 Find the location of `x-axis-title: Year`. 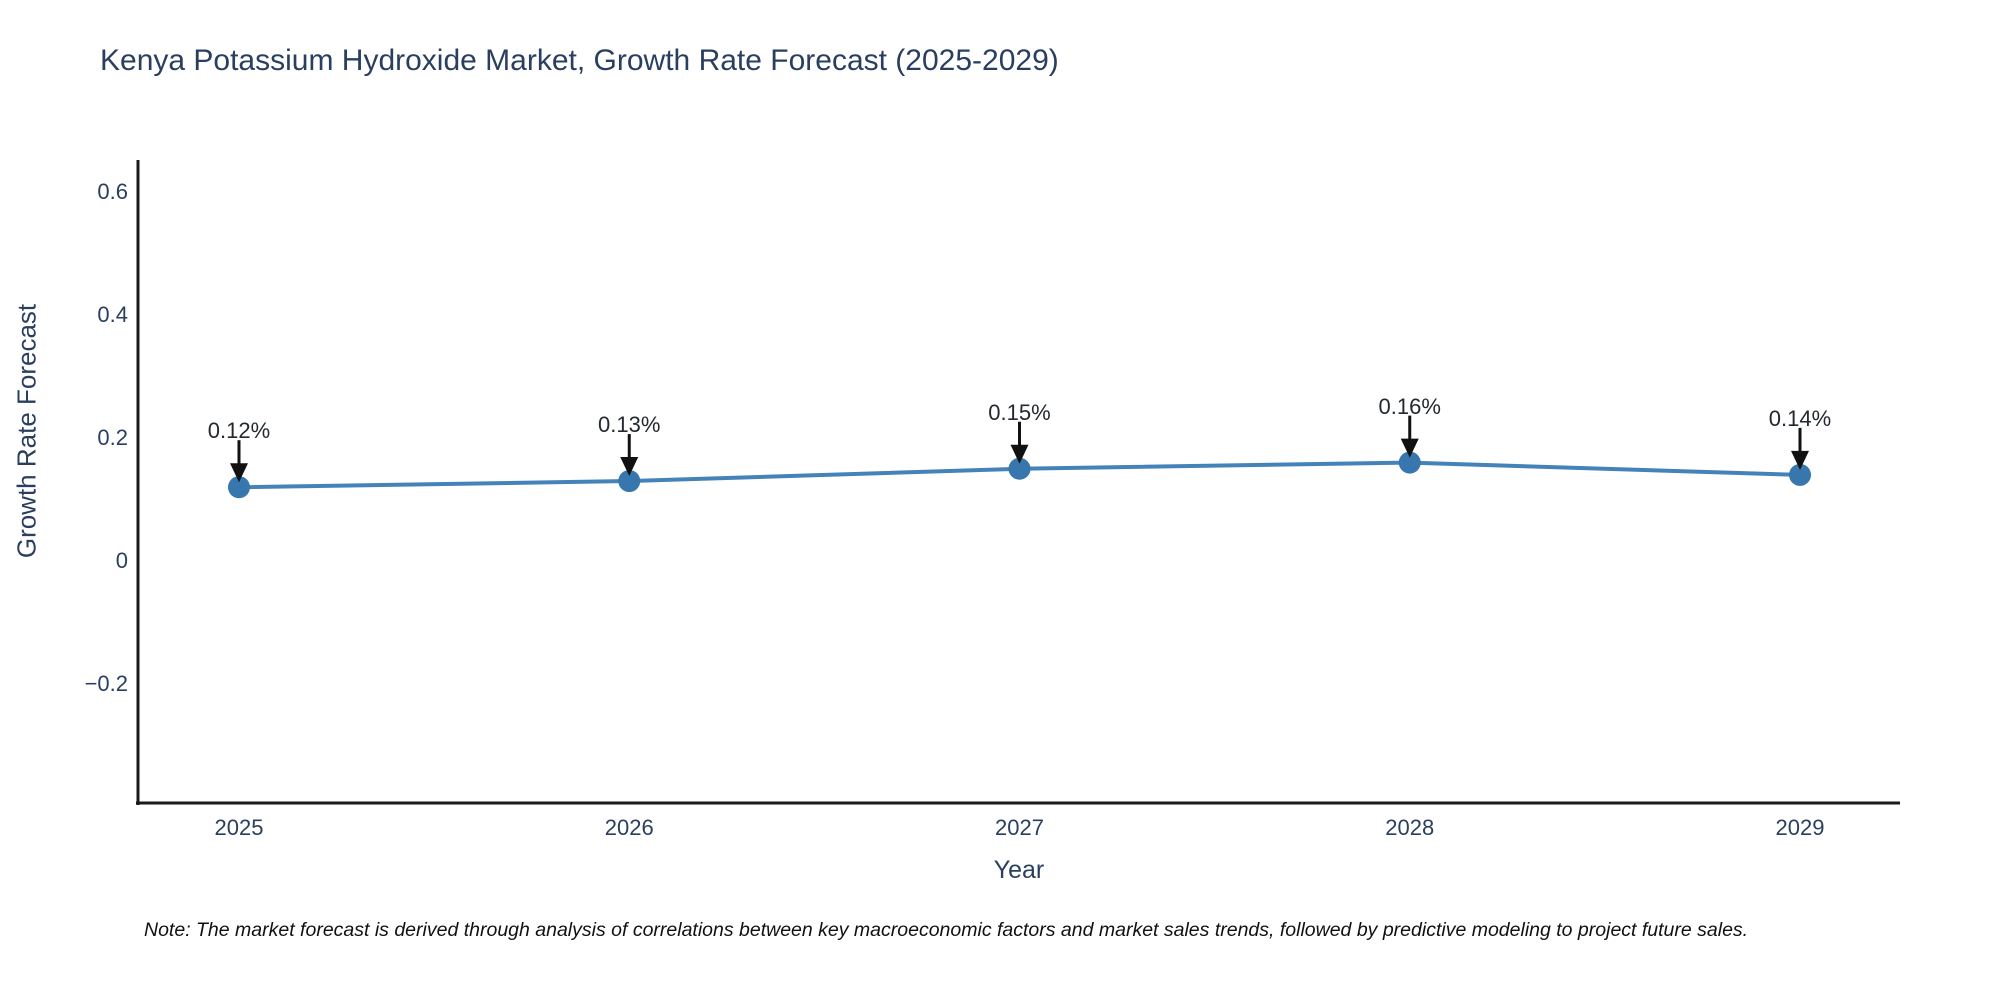

x-axis-title: Year is located at coordinates (1019, 870).